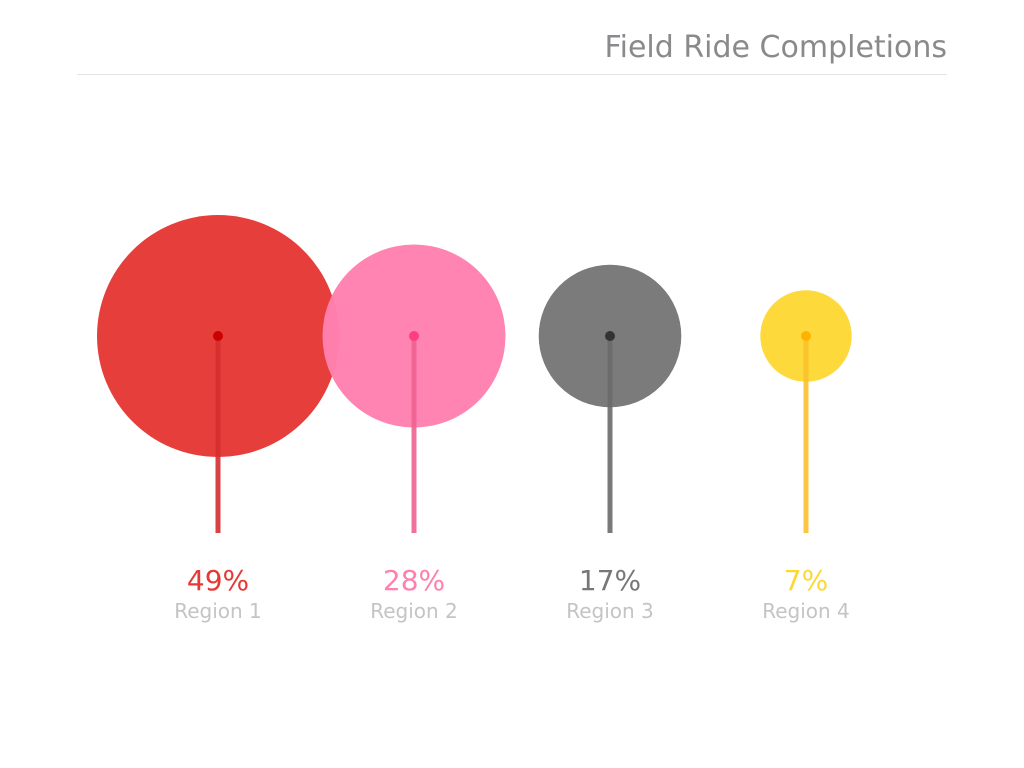 This screenshot has height=768, width=1024. I want to click on category-label-region-4: Region 4, so click(806, 611).